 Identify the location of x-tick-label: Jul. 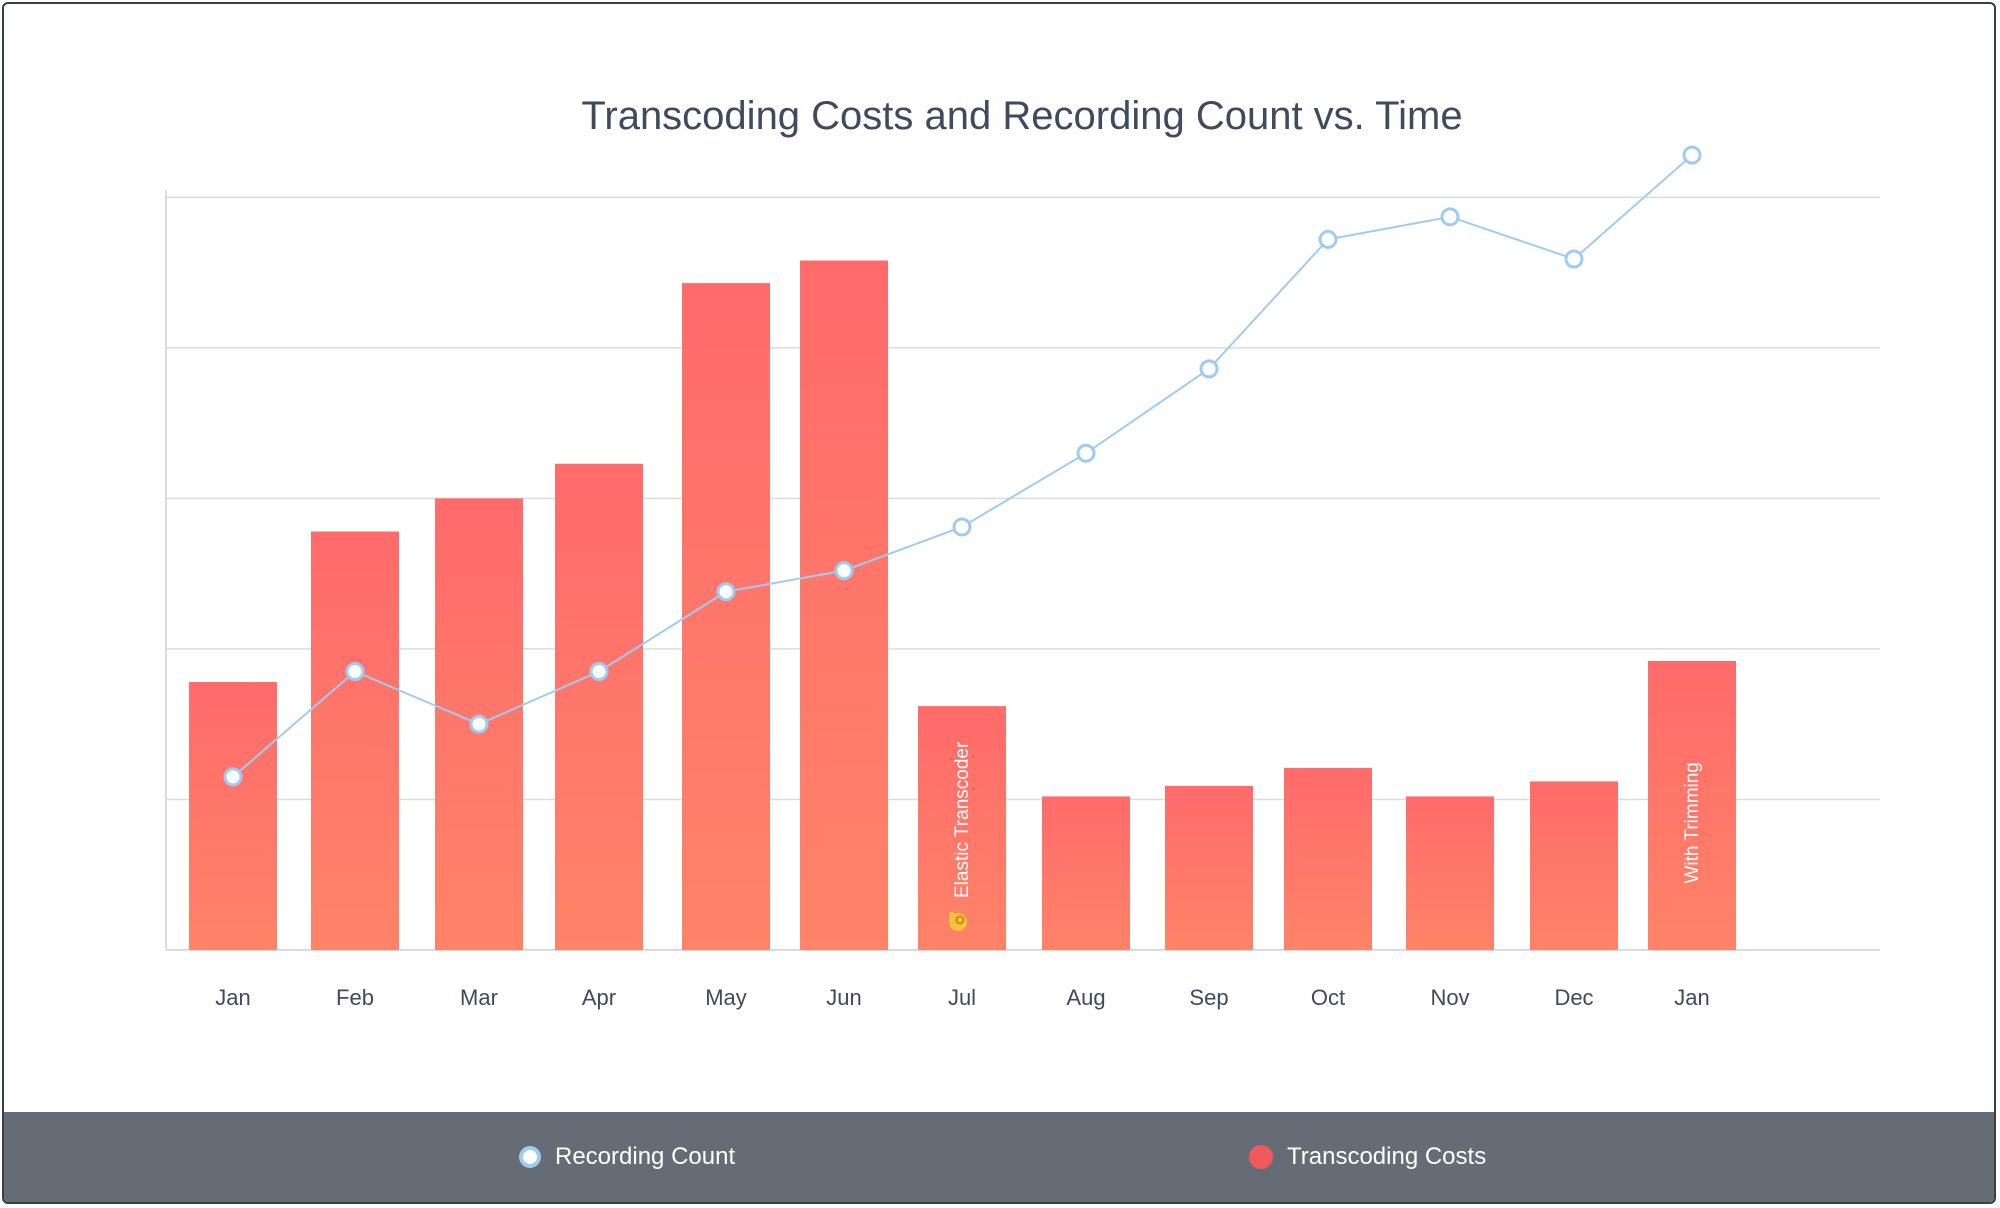
(962, 997).